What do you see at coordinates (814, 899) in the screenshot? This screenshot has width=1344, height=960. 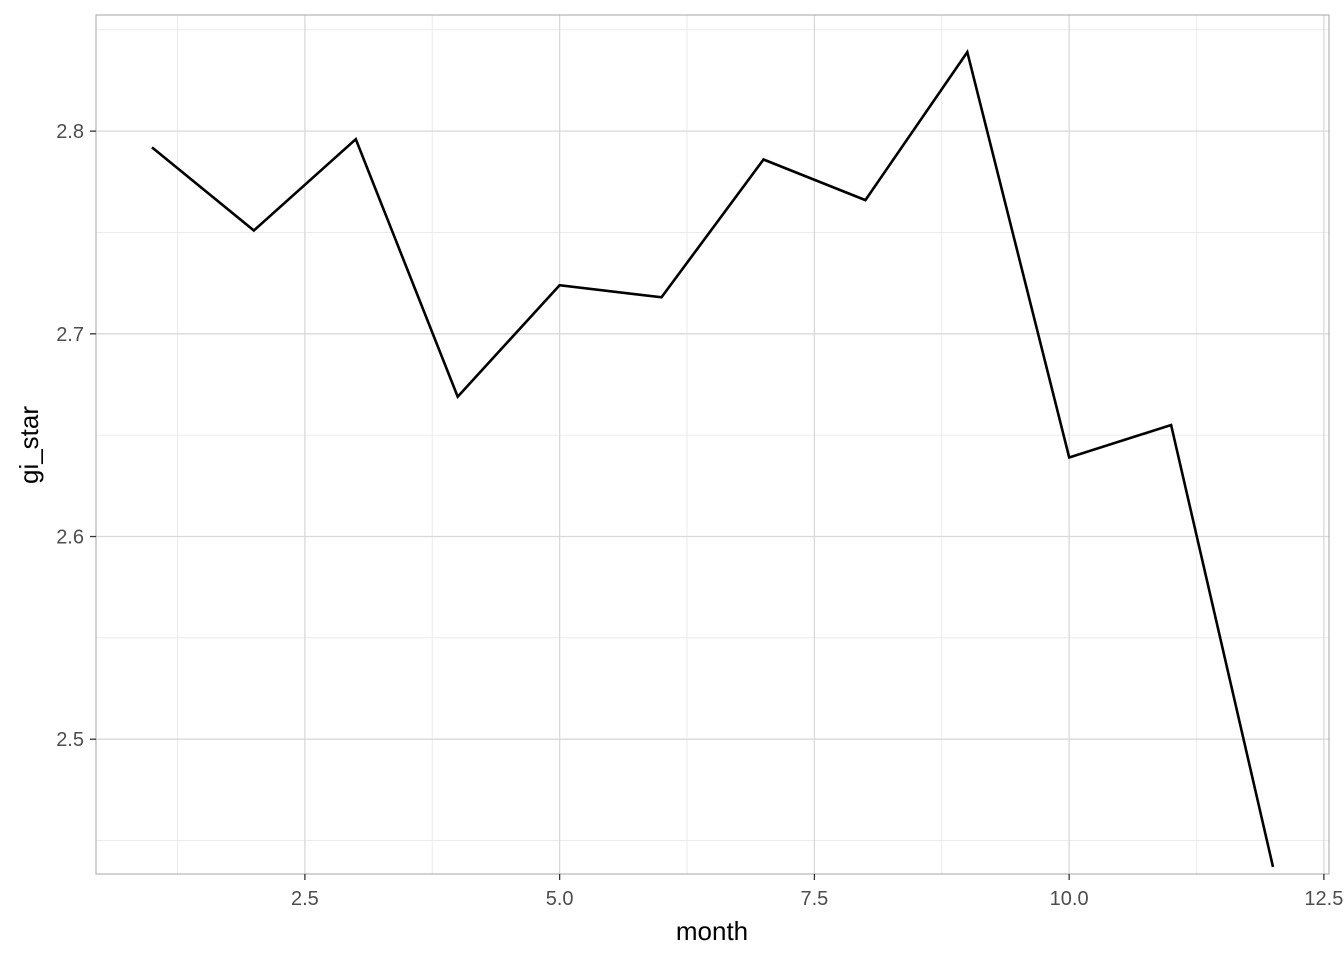 I see `x-tick-label: 7.5` at bounding box center [814, 899].